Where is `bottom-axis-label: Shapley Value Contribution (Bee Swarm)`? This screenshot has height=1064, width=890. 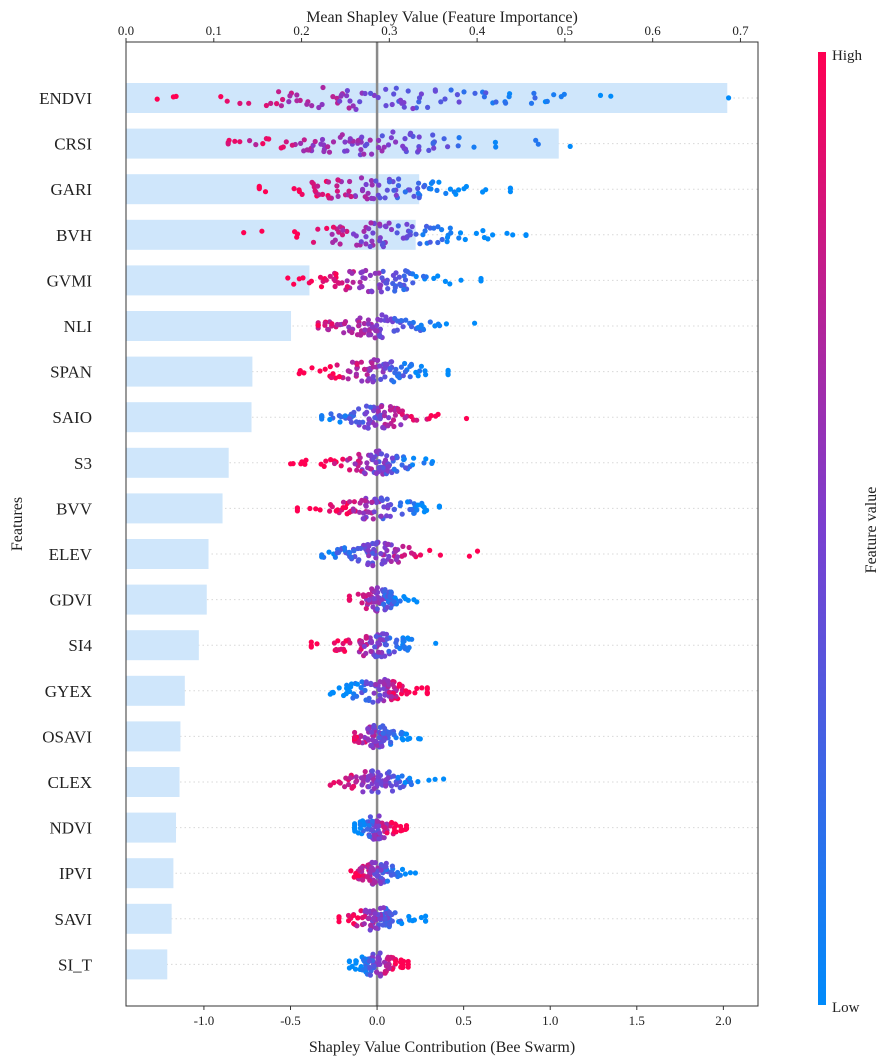
bottom-axis-label: Shapley Value Contribution (Bee Swarm) is located at coordinates (442, 1047).